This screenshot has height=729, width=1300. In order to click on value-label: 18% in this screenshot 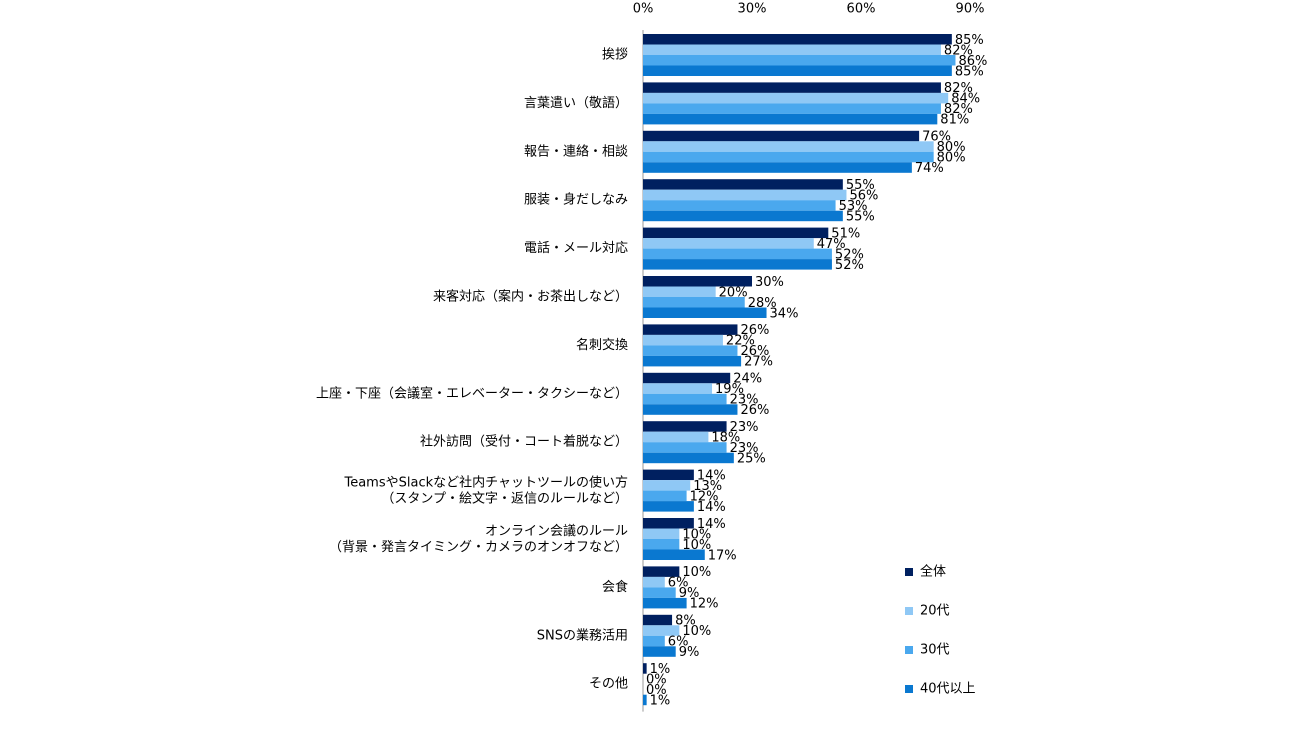, I will do `click(725, 437)`.